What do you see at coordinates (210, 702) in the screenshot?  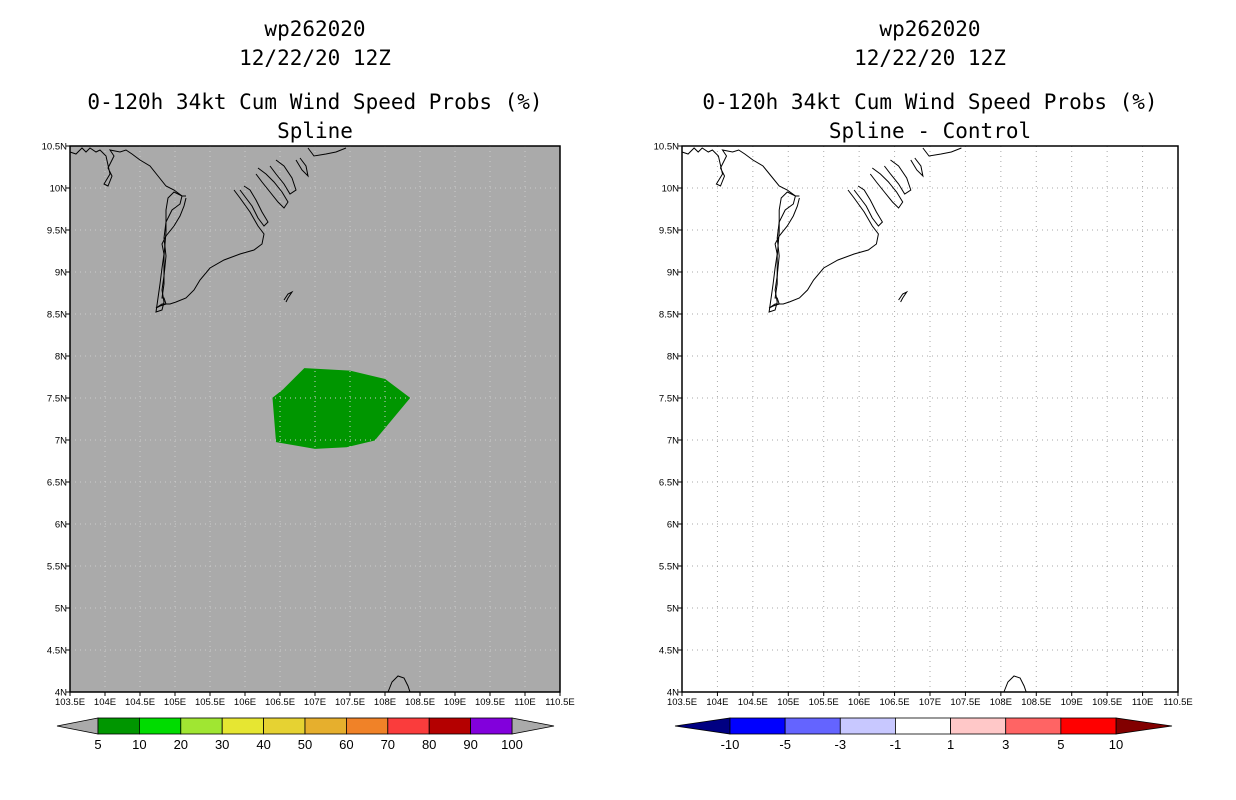 I see `left-lon-label: 105.5E` at bounding box center [210, 702].